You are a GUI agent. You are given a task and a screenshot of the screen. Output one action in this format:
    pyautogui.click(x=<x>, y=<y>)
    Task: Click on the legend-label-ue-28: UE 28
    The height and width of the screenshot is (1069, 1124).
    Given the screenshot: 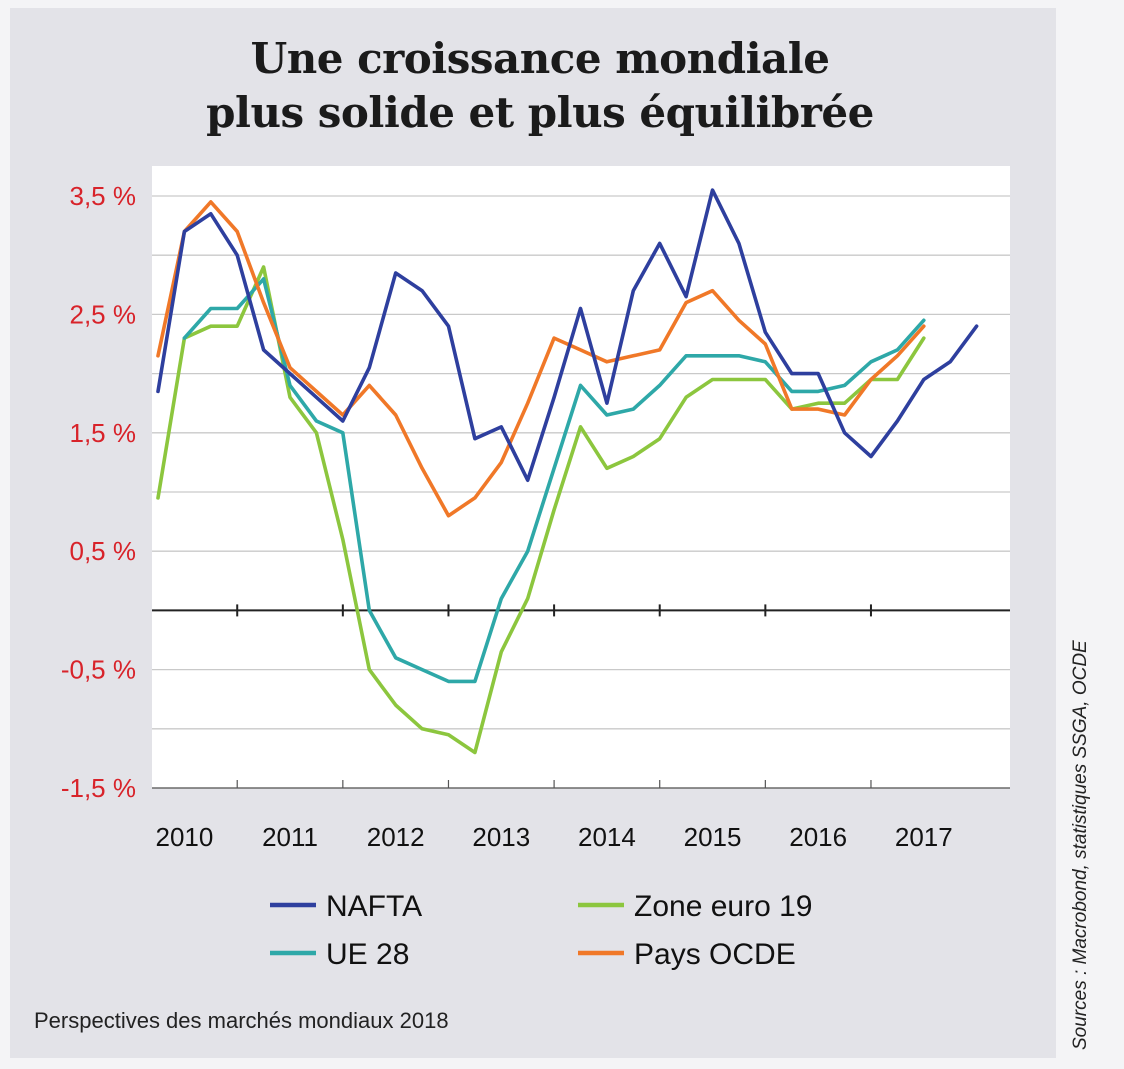 What is the action you would take?
    pyautogui.click(x=367, y=954)
    